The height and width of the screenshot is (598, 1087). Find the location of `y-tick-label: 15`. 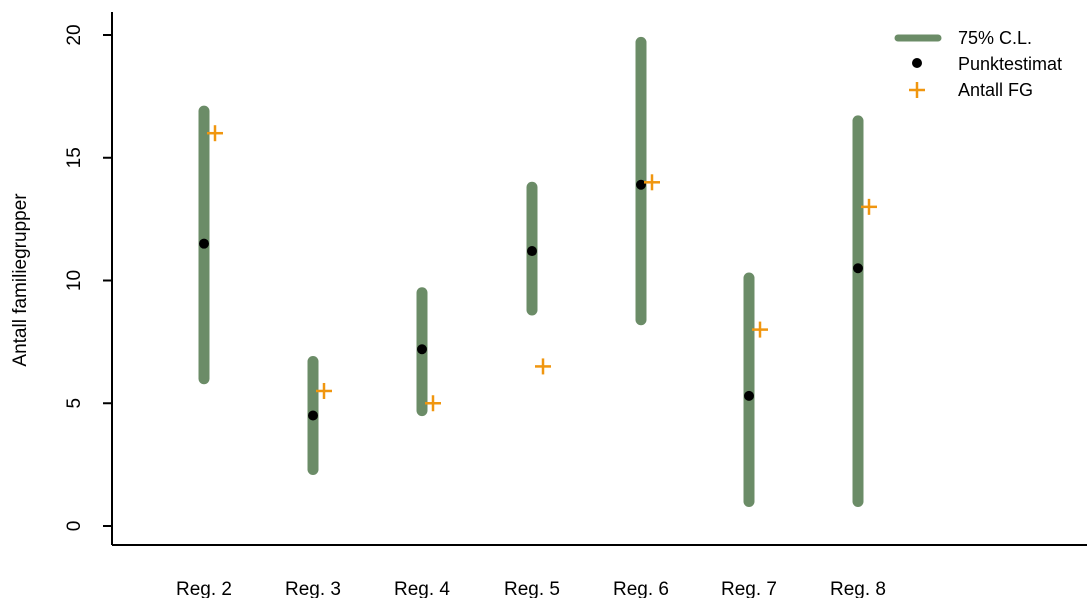

y-tick-label: 15 is located at coordinates (74, 157).